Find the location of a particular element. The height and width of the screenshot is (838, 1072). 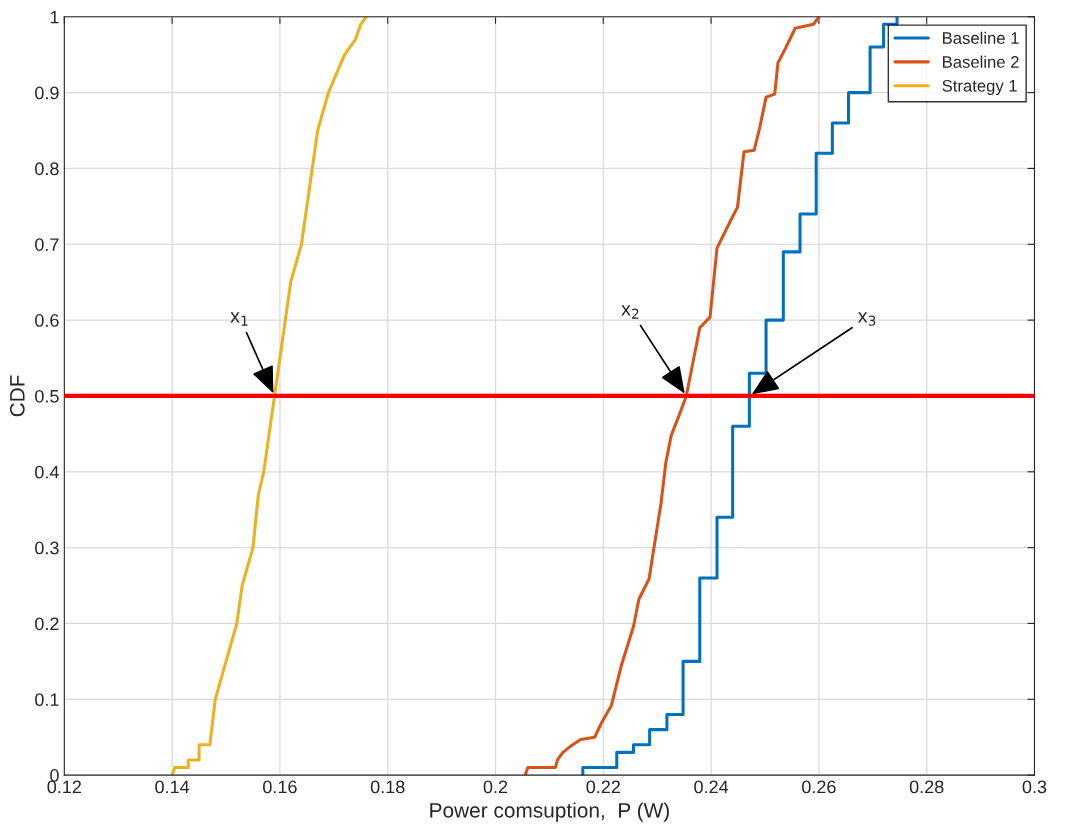

y-axis-title: CDF is located at coordinates (17, 396).